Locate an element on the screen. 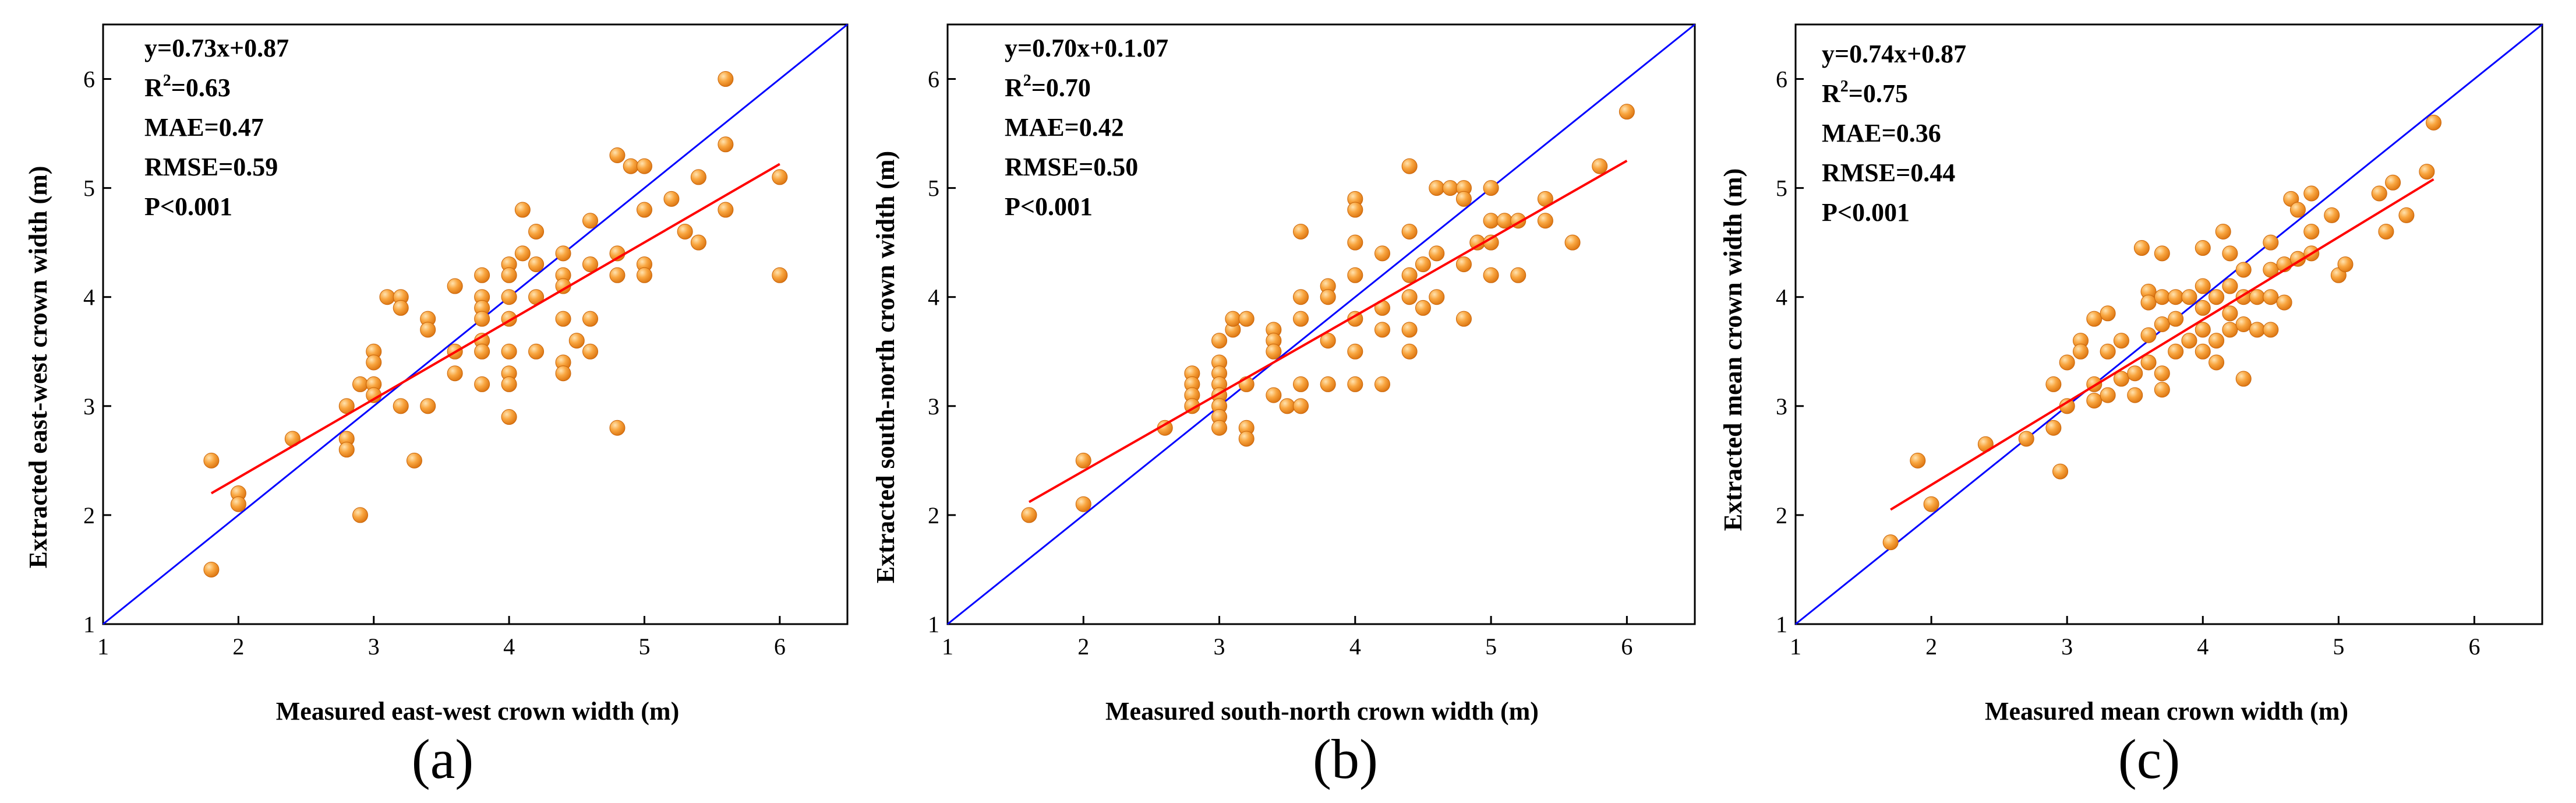 The image size is (2576, 803). panel-label: (b) is located at coordinates (1345, 759).